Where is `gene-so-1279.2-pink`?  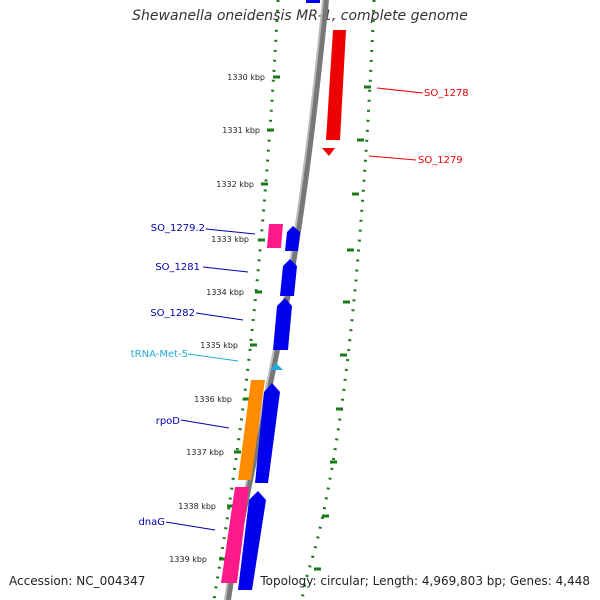 gene-so-1279.2-pink is located at coordinates (275, 236).